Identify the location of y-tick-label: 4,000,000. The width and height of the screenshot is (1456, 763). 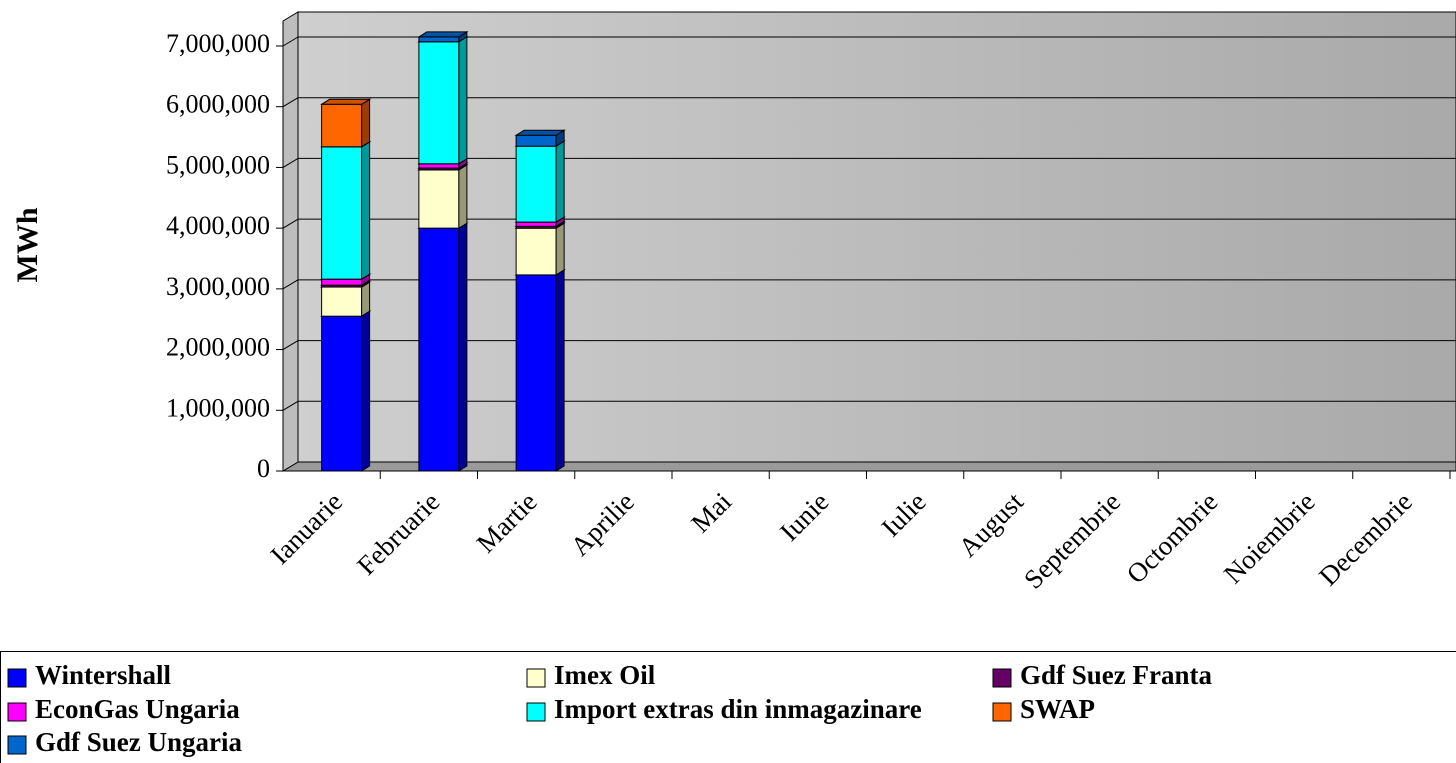
(218, 225).